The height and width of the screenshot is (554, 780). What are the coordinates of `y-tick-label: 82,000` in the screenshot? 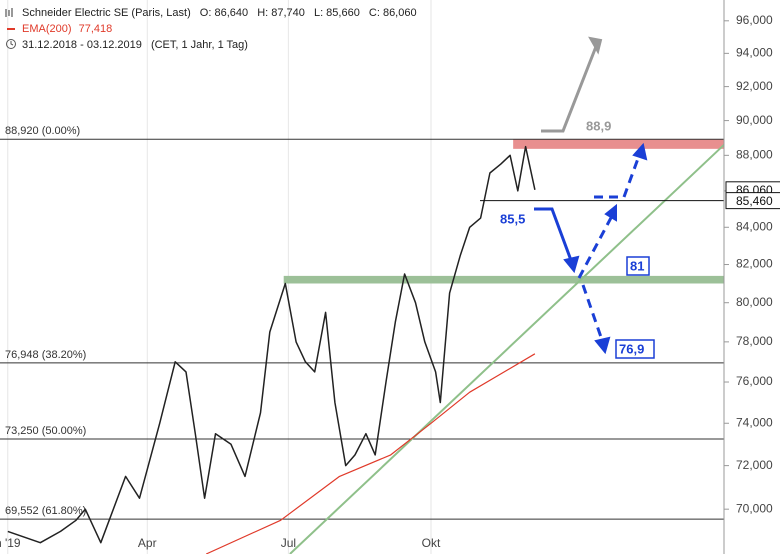 It's located at (754, 264).